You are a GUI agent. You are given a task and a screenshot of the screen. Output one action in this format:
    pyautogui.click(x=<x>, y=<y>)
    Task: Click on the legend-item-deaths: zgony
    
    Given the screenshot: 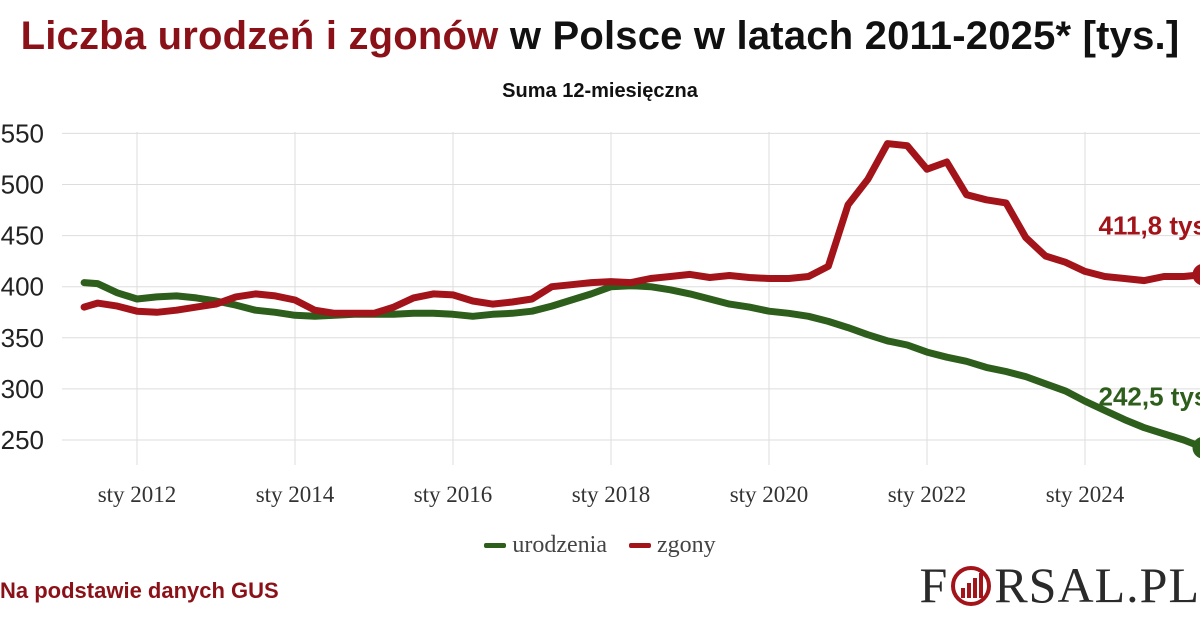 What is the action you would take?
    pyautogui.click(x=672, y=545)
    